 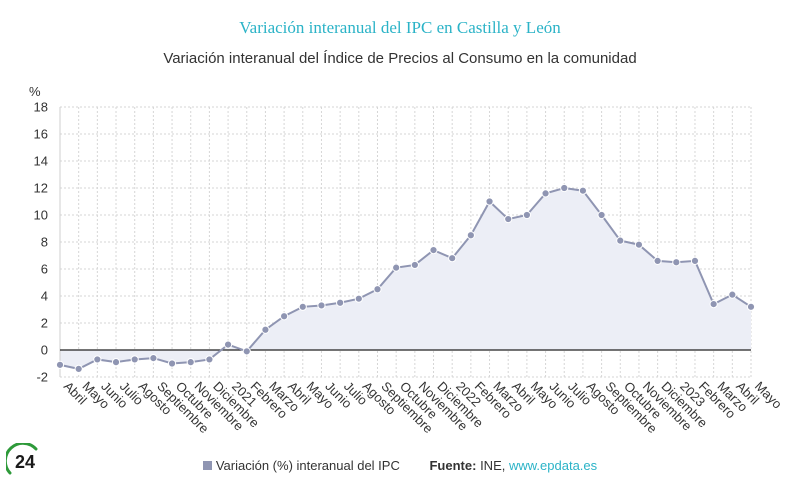 I want to click on source-label: Fuente:, so click(x=453, y=465).